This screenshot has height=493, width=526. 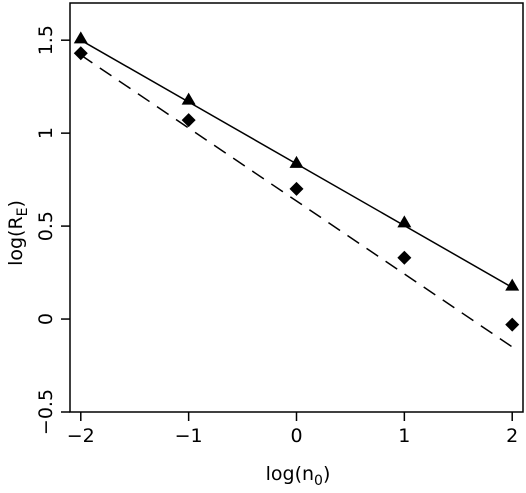 What do you see at coordinates (46, 133) in the screenshot?
I see `y-tick-label: 1` at bounding box center [46, 133].